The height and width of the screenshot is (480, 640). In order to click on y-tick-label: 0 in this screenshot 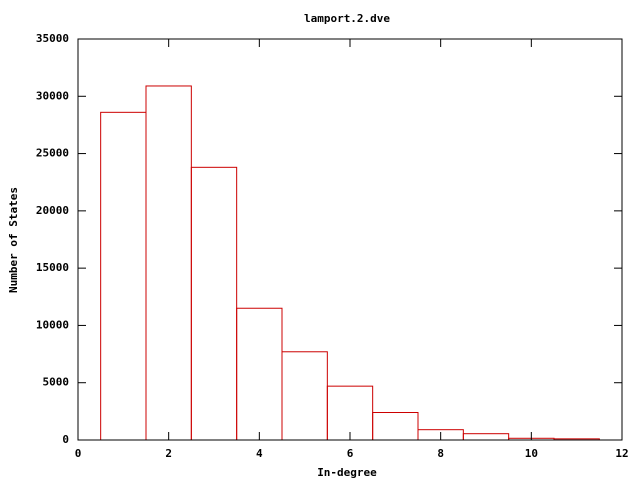, I will do `click(65, 439)`.